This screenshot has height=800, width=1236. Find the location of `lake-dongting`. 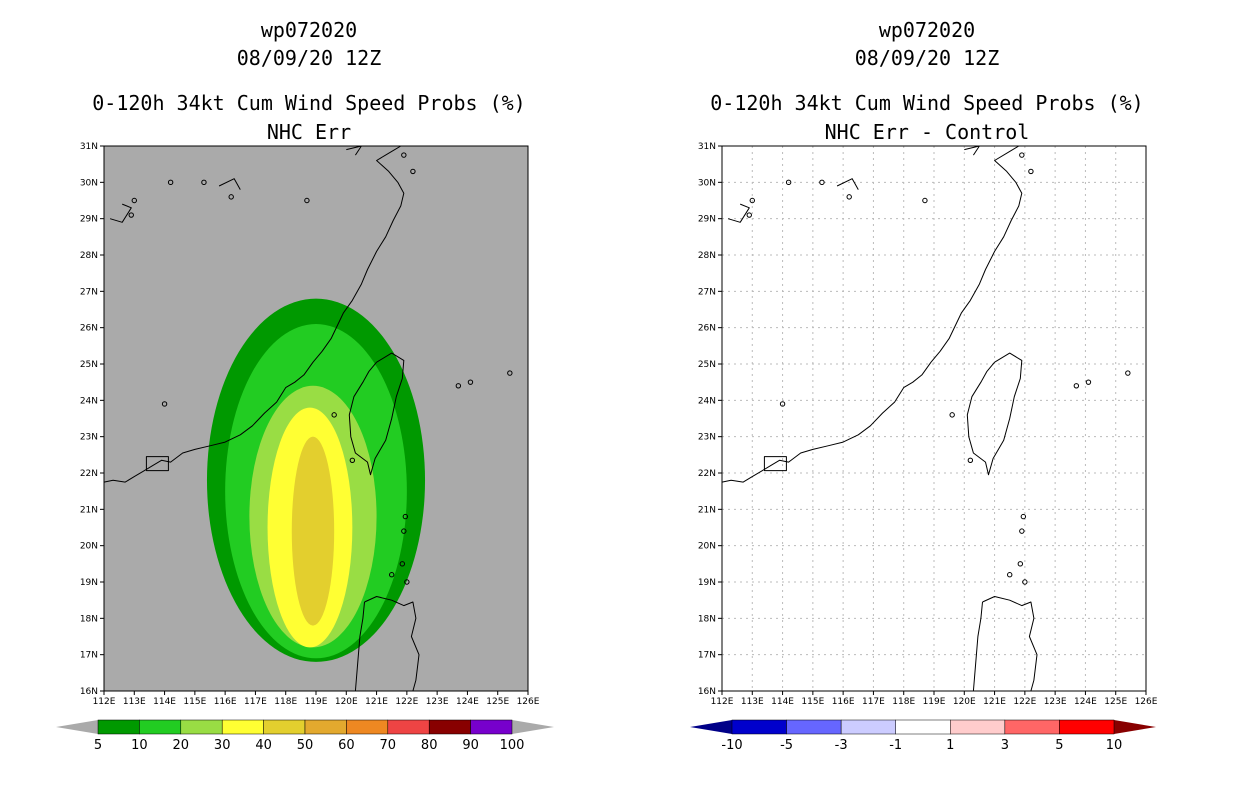

lake-dongting is located at coordinates (738, 213).